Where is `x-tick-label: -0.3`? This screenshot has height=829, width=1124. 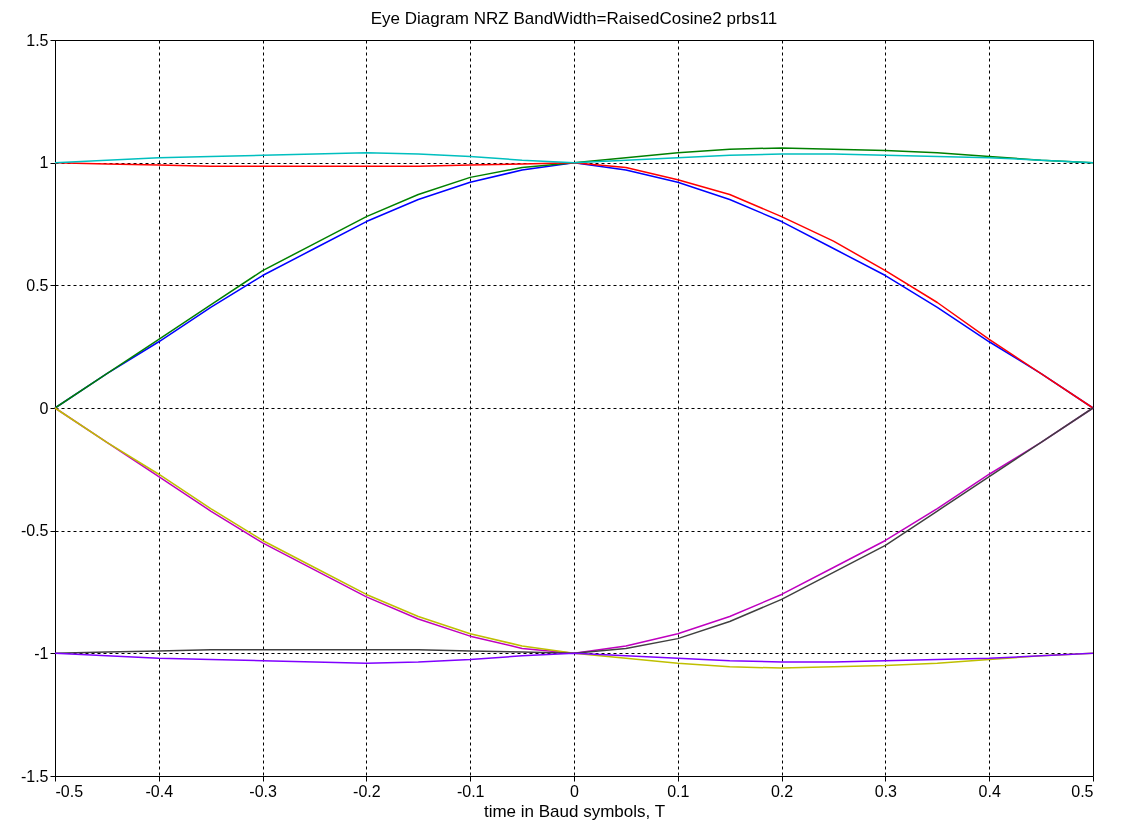 x-tick-label: -0.3 is located at coordinates (263, 791).